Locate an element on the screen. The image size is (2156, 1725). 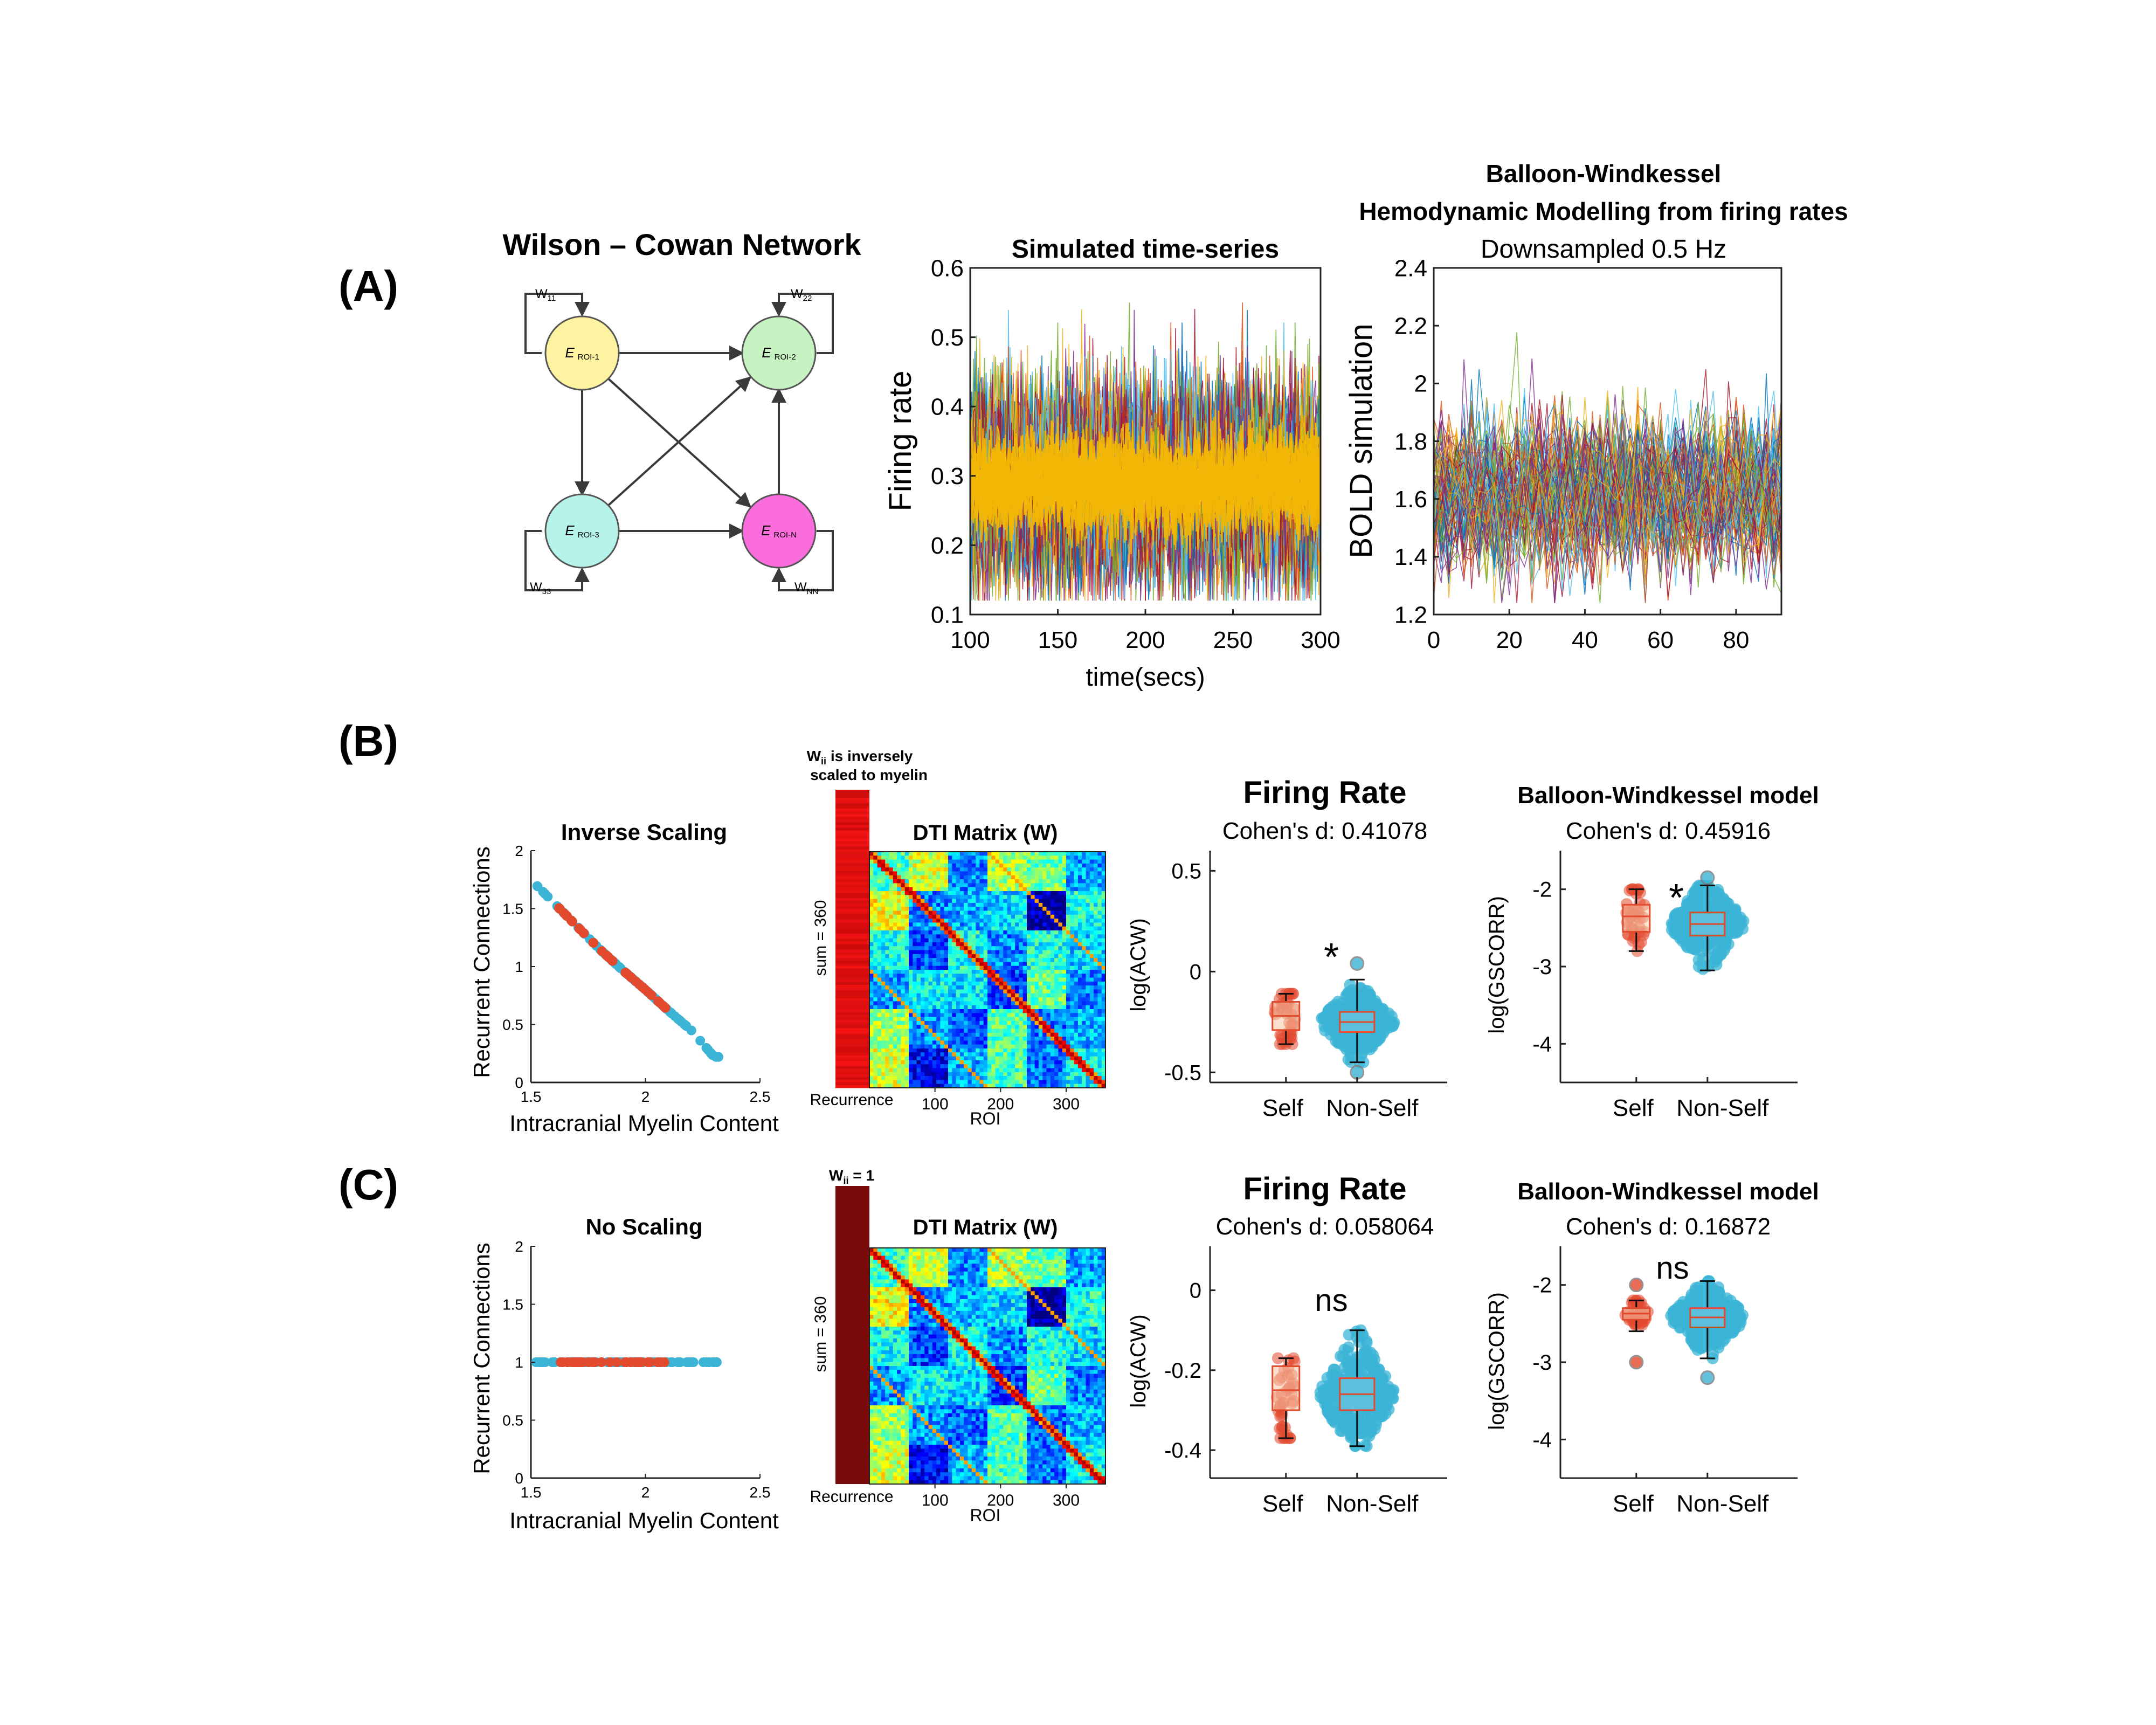
bold-series-line is located at coordinates (1607, 494).